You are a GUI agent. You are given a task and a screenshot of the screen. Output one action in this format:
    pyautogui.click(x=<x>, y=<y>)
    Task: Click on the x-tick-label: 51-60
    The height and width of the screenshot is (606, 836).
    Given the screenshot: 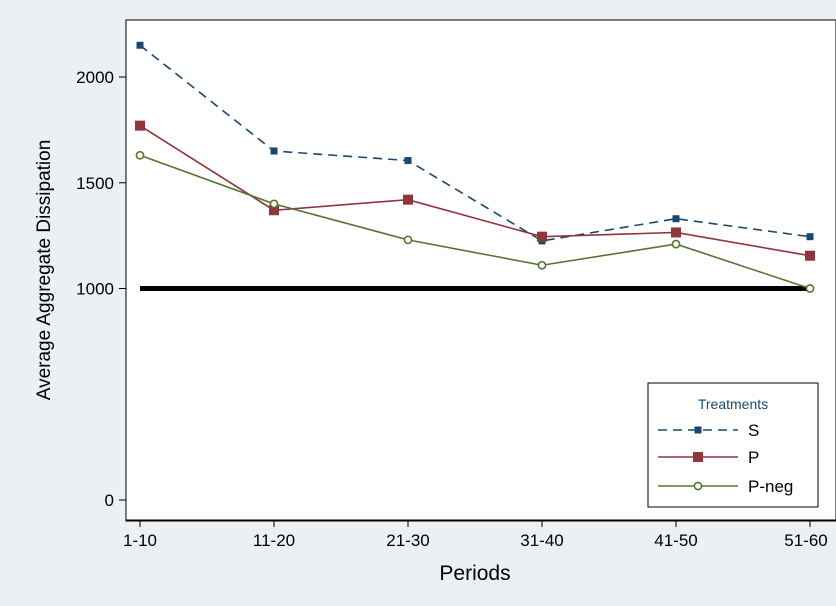 What is the action you would take?
    pyautogui.click(x=805, y=540)
    